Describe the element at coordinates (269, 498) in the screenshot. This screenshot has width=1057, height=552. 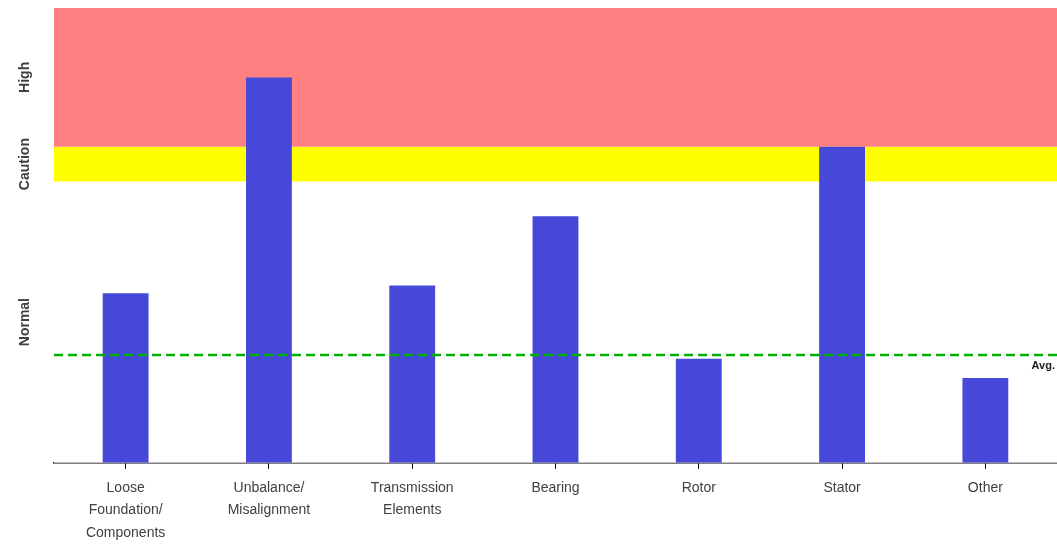
I see `x-tick-label: Unbalance/Misalignment` at that location.